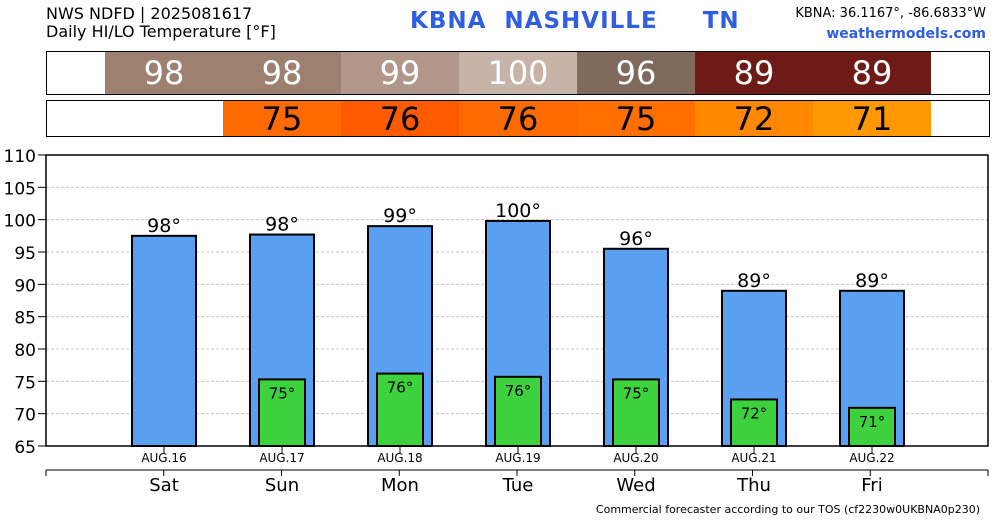 This screenshot has width=1000, height=520. What do you see at coordinates (163, 458) in the screenshot?
I see `date-label-aug-16: AUG.16` at bounding box center [163, 458].